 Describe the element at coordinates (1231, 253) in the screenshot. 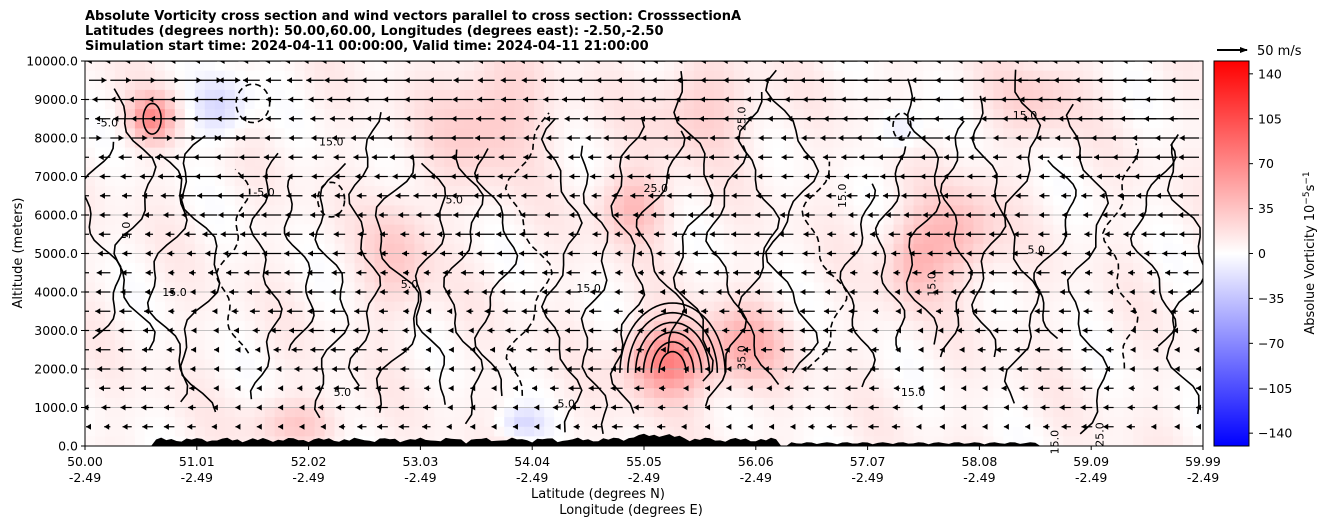

I see `colorbar` at that location.